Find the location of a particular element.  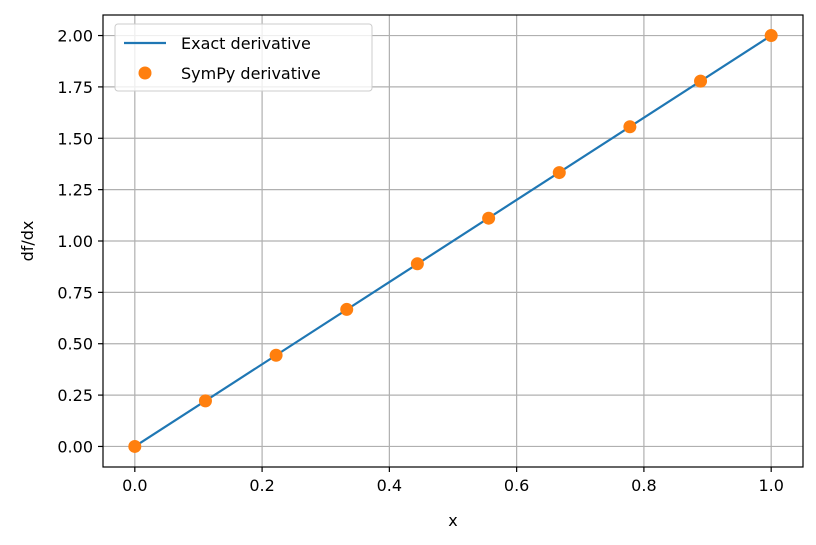

legend-label-exact-derivative: Exact derivative is located at coordinates (246, 43).